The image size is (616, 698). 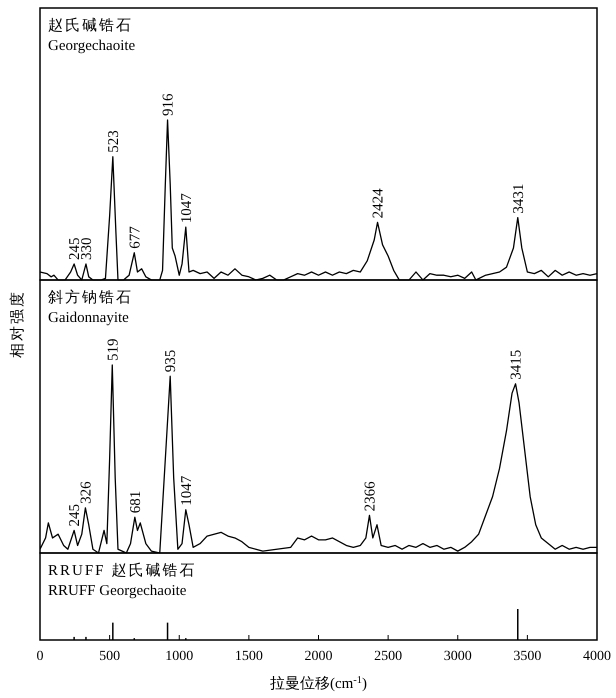 I want to click on annotation: 2366, so click(x=370, y=496).